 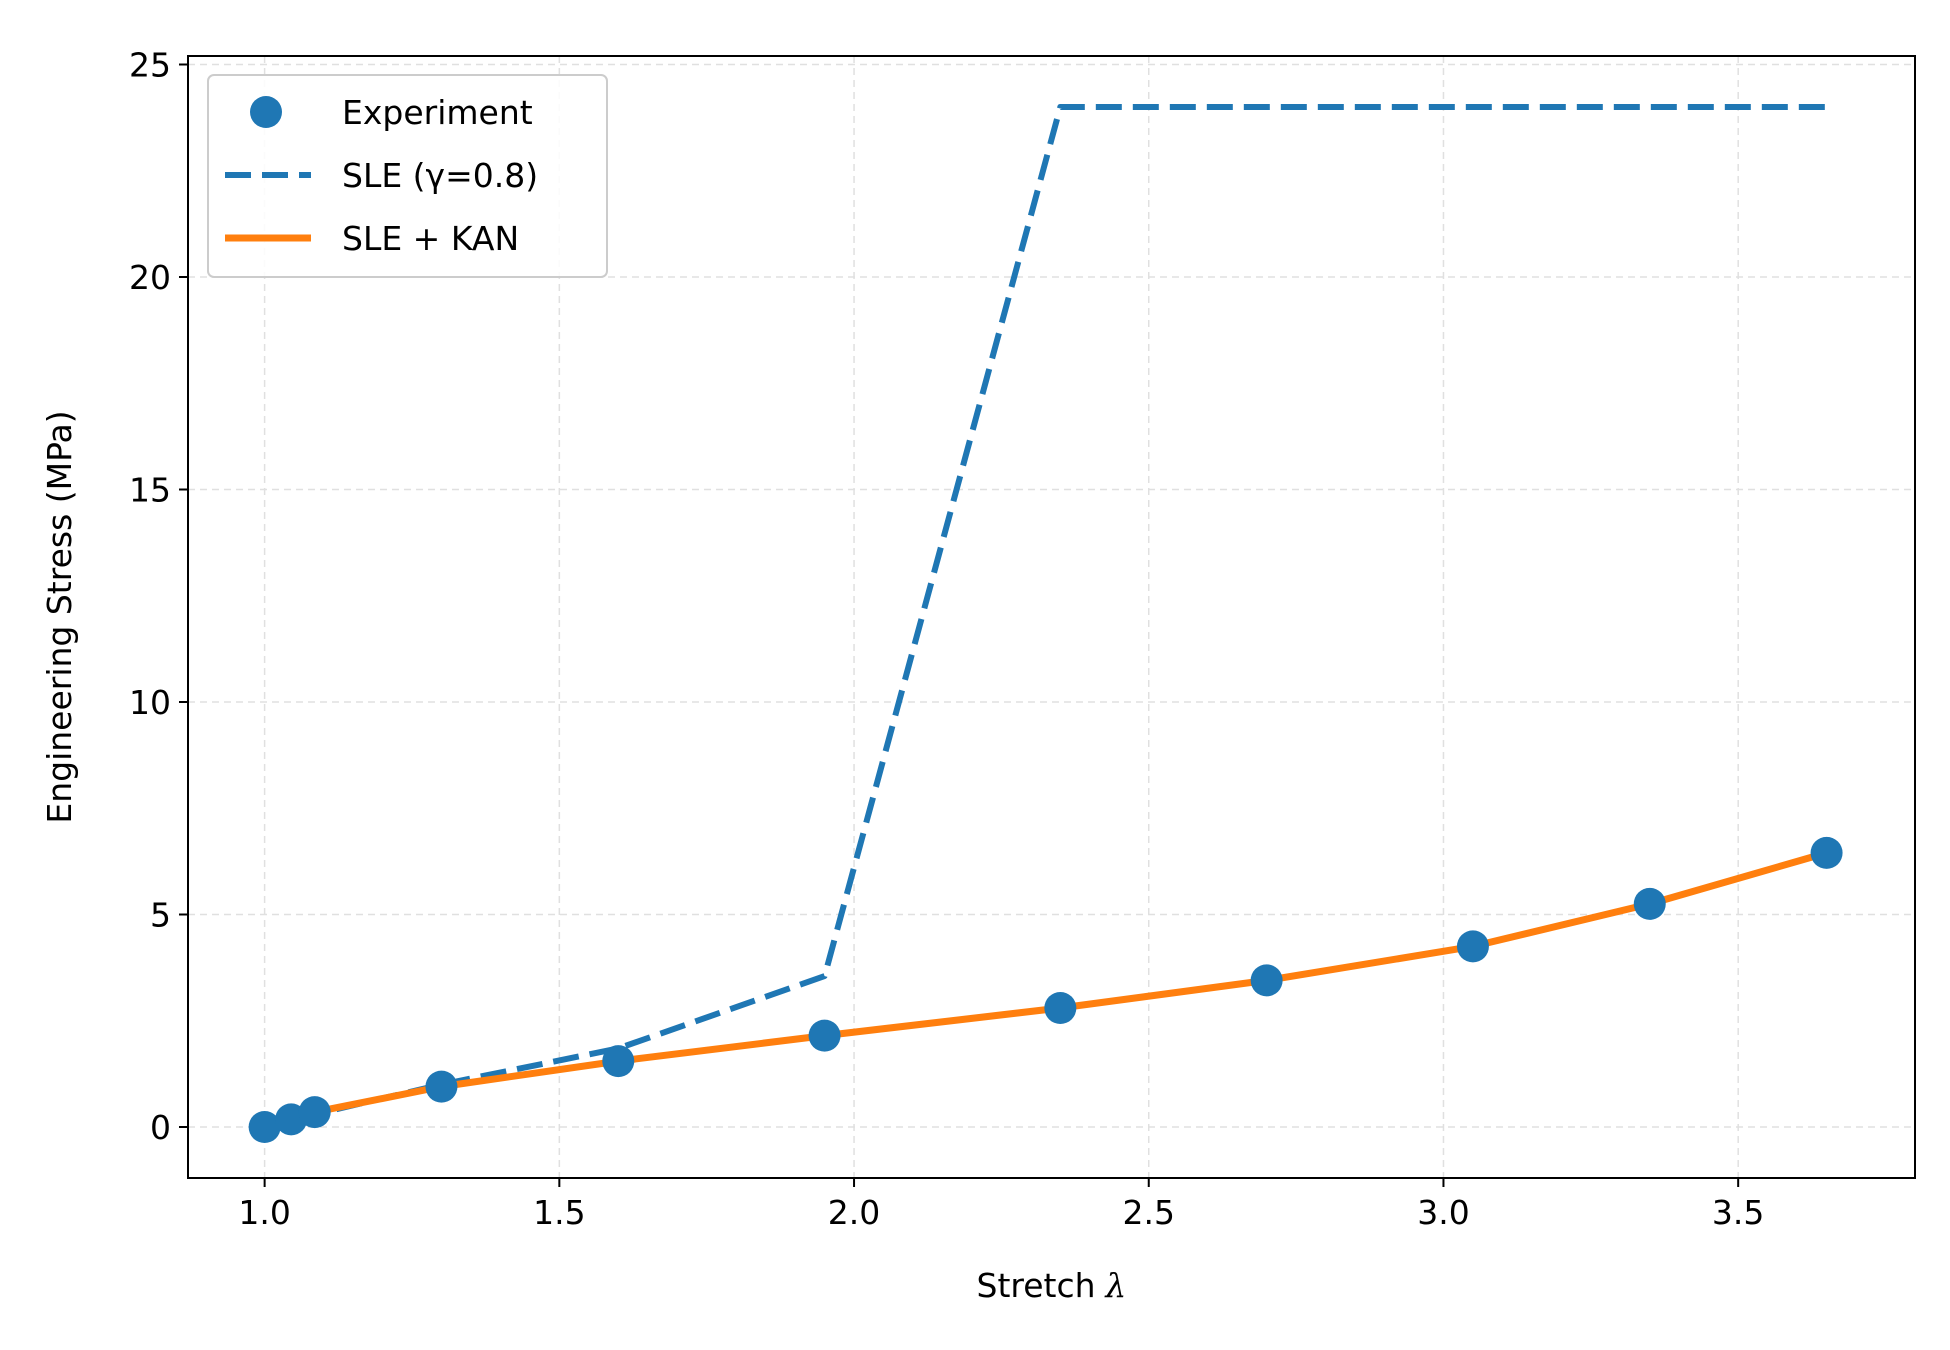 What do you see at coordinates (1115, 1285) in the screenshot?
I see `x-axis-label-symbol: λ` at bounding box center [1115, 1285].